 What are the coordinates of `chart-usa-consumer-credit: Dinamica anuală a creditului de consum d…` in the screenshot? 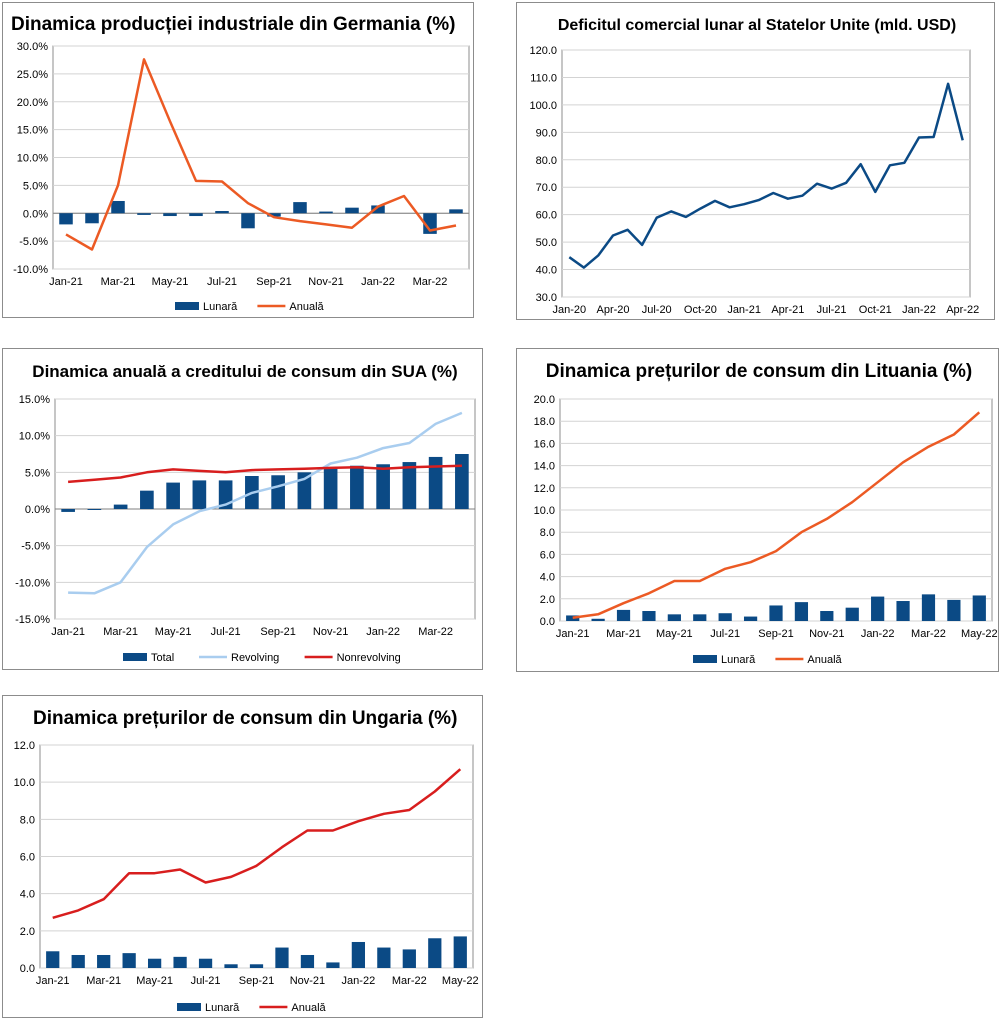 It's located at (245, 513).